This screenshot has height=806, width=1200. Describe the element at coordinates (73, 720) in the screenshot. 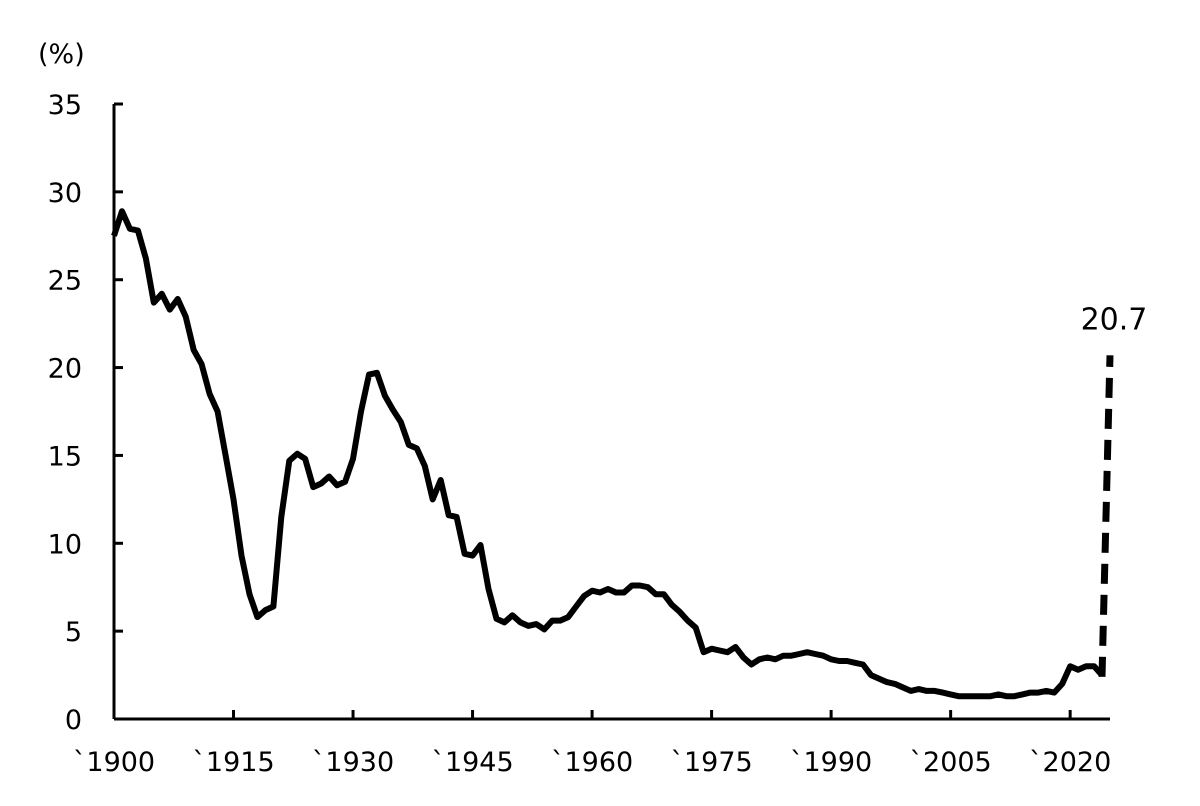

I see `y-tick-label: 0` at that location.